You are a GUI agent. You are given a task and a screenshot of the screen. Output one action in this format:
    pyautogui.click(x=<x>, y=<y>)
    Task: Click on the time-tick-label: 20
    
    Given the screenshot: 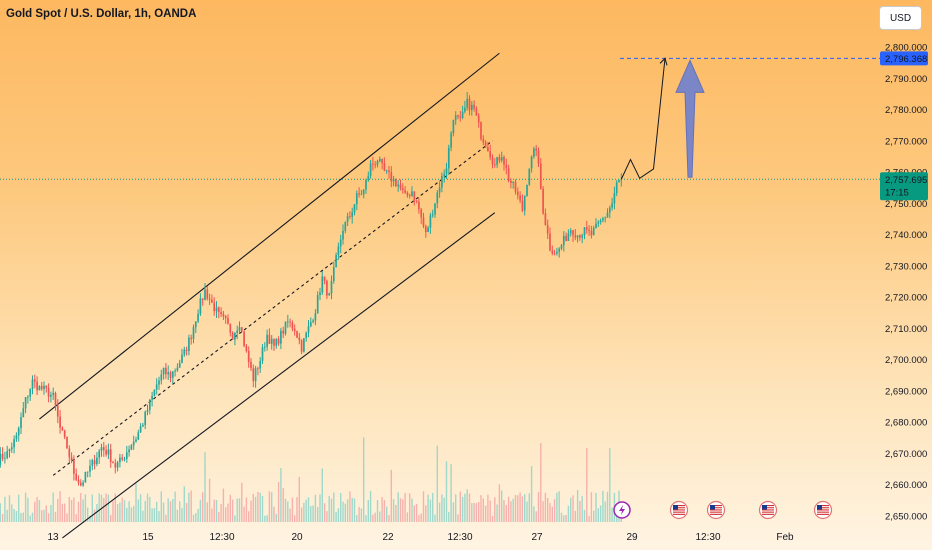 What is the action you would take?
    pyautogui.click(x=297, y=537)
    